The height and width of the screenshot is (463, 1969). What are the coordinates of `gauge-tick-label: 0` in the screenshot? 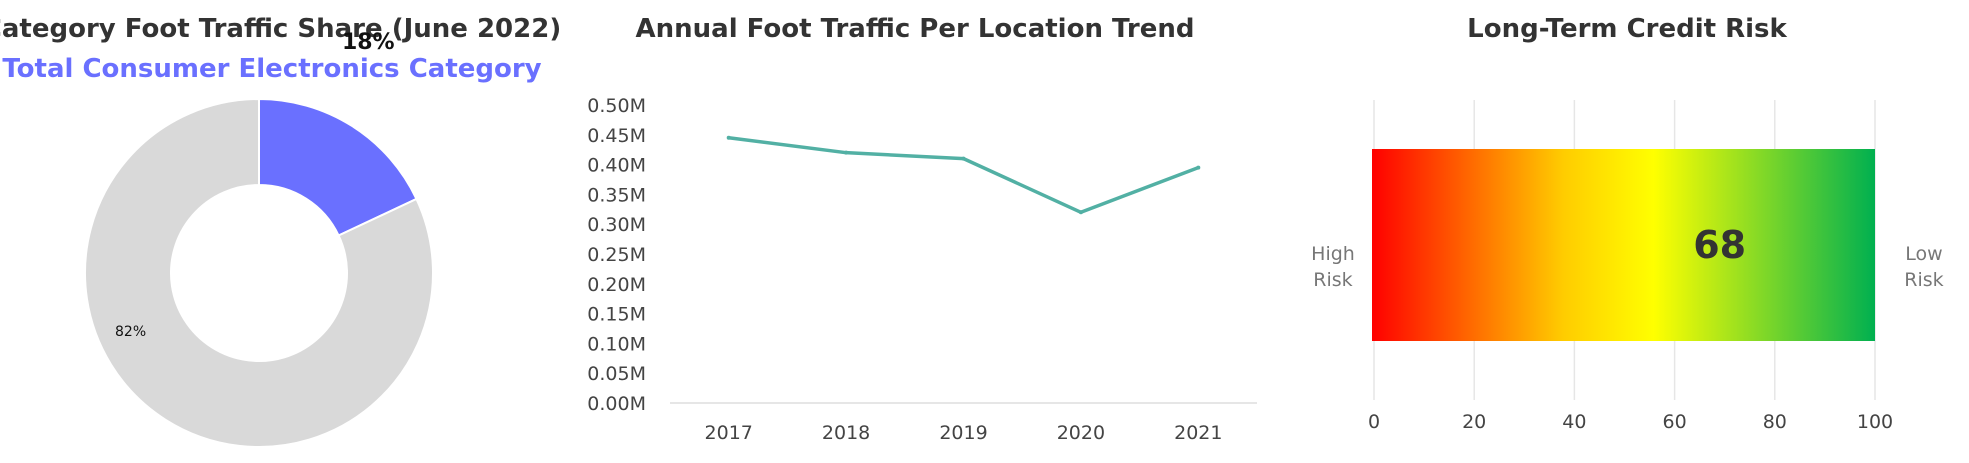 It's located at (1374, 422).